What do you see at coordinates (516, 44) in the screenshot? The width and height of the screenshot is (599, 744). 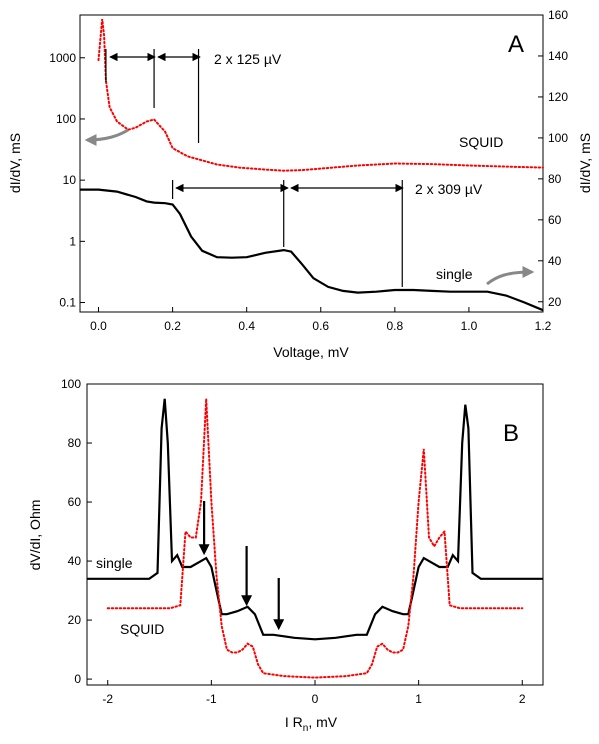 I see `panel-a-label: A` at bounding box center [516, 44].